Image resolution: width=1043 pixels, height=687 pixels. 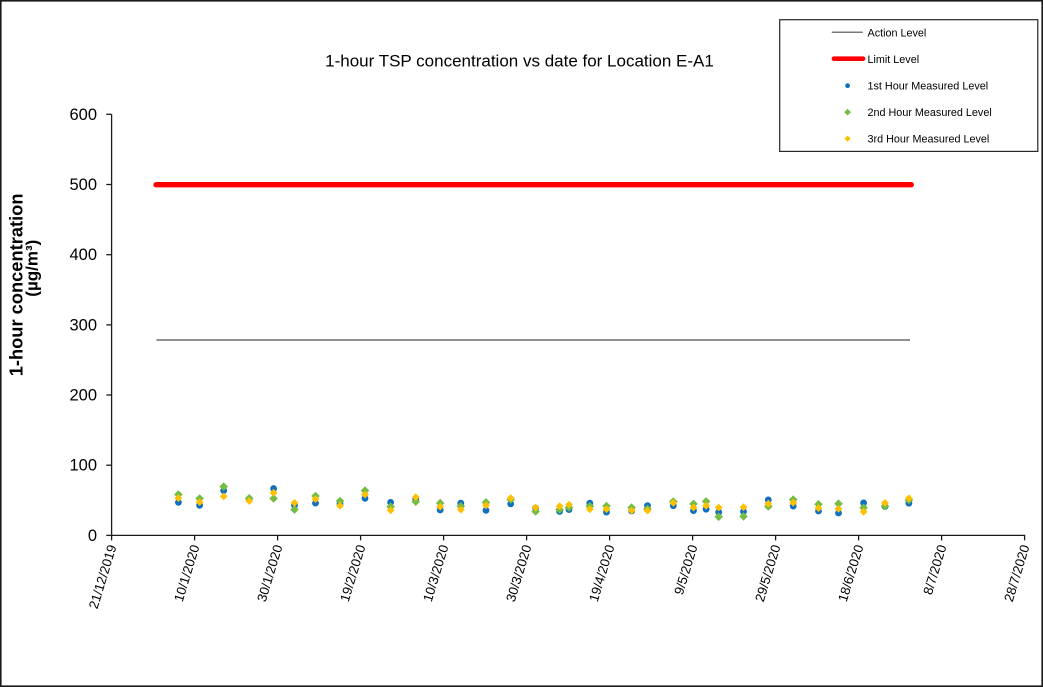 I want to click on svg-text: Action Level, so click(x=897, y=33).